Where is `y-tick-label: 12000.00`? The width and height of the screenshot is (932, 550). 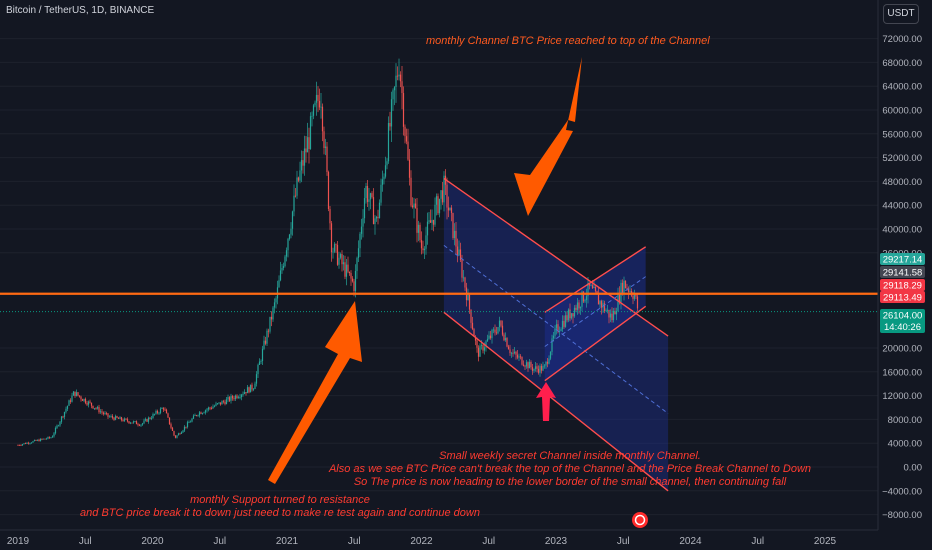 y-tick-label: 12000.00 is located at coordinates (902, 396).